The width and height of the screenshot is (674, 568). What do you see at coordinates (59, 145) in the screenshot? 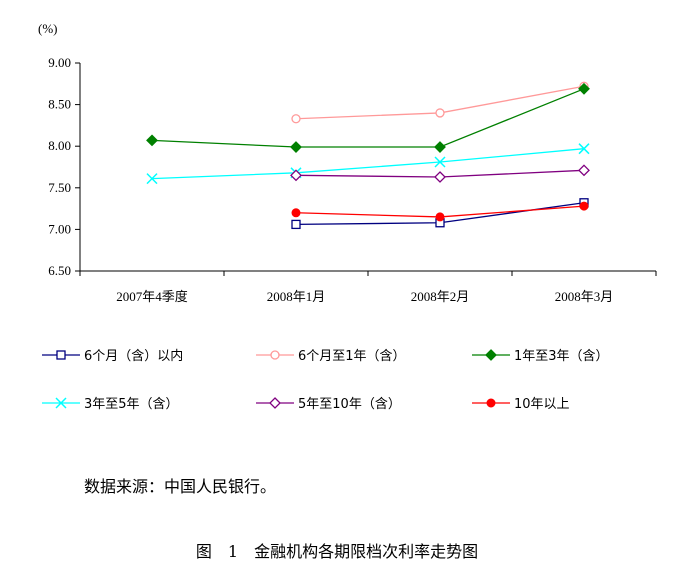
I see `y-tick-label: 8.00` at bounding box center [59, 145].